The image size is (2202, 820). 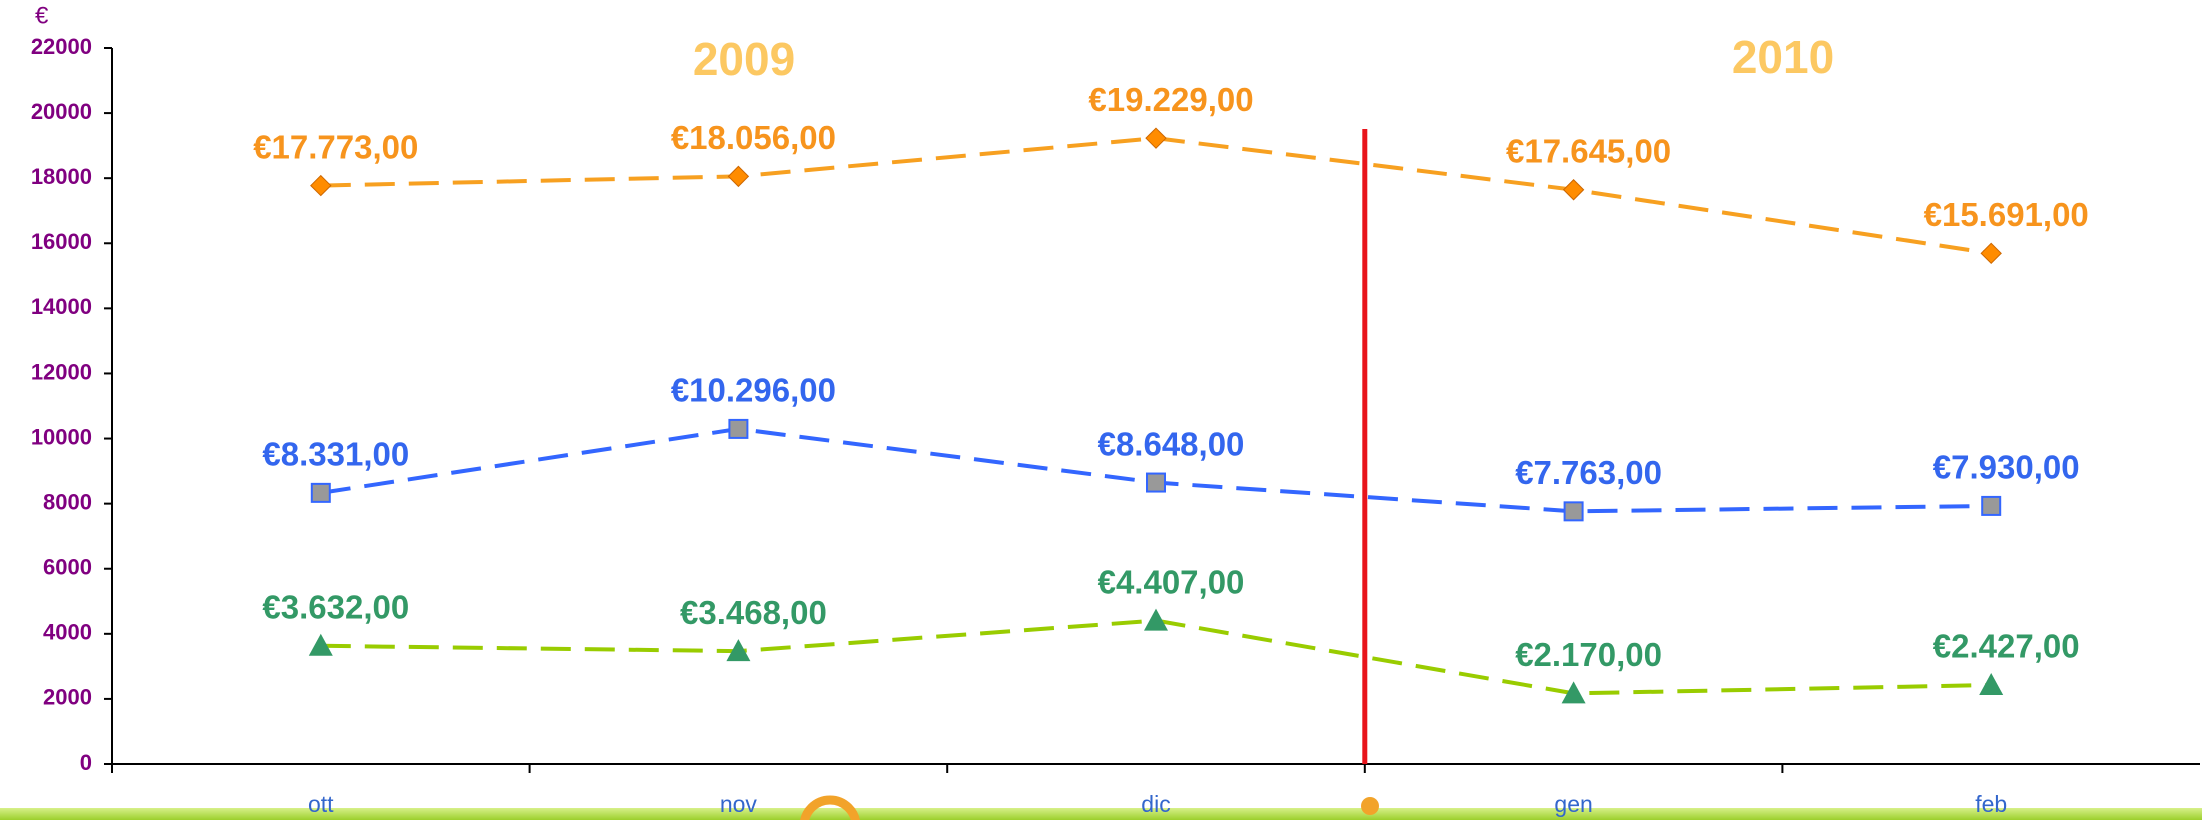 What do you see at coordinates (1171, 443) in the screenshot?
I see `data-label: €8.648,00` at bounding box center [1171, 443].